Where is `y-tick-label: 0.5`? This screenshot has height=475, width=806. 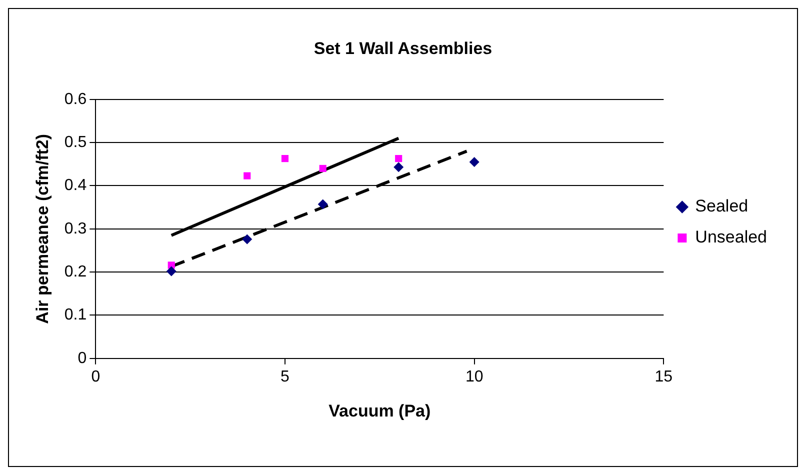 y-tick-label: 0.5 is located at coordinates (75, 142).